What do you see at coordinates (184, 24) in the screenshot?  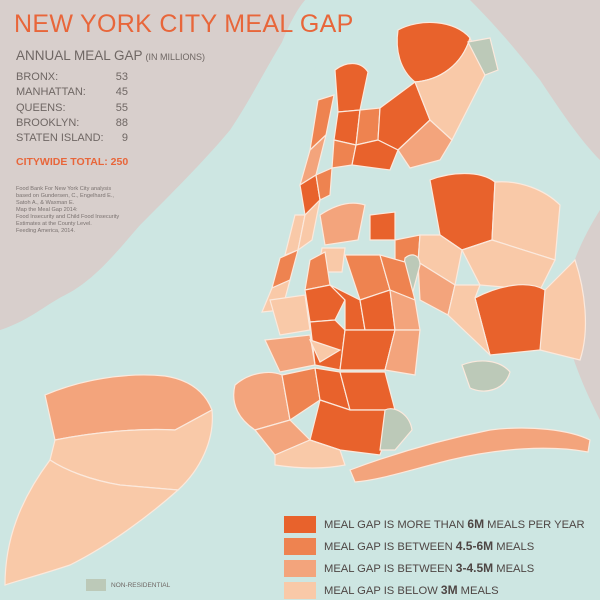 I see `map-title: NEW YORK CITY MEAL GAP` at bounding box center [184, 24].